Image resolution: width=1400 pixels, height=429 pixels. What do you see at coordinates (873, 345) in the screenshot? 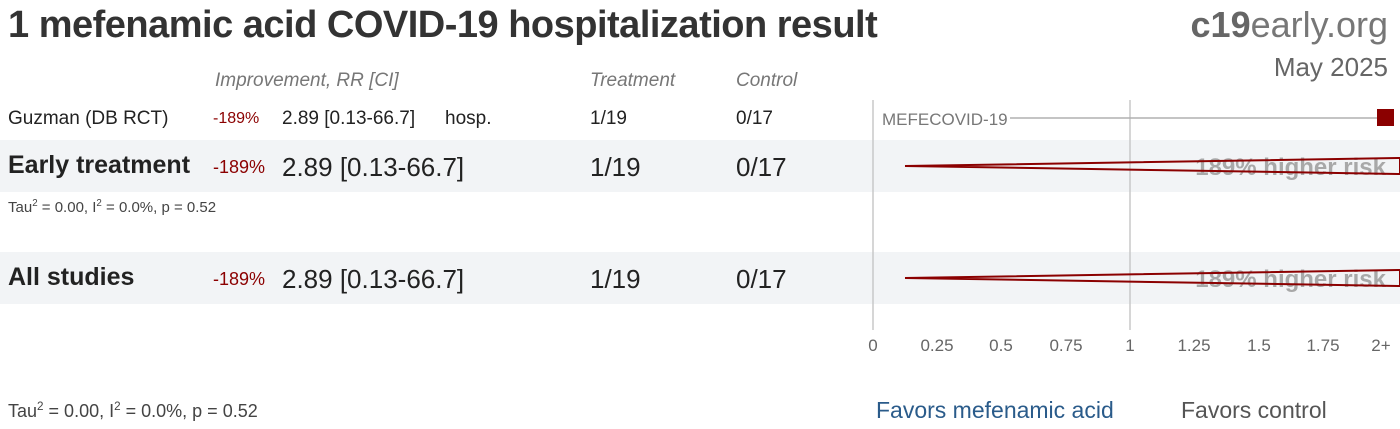
I see `x-tick: 0` at bounding box center [873, 345].